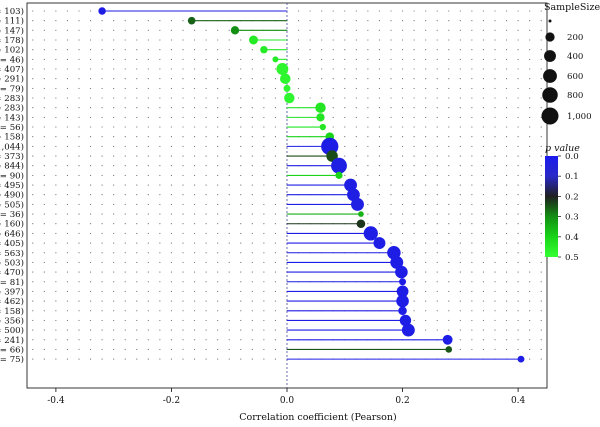  Describe the element at coordinates (317, 417) in the screenshot. I see `x-axis-title: Correlation coefficient (Pearson)` at that location.